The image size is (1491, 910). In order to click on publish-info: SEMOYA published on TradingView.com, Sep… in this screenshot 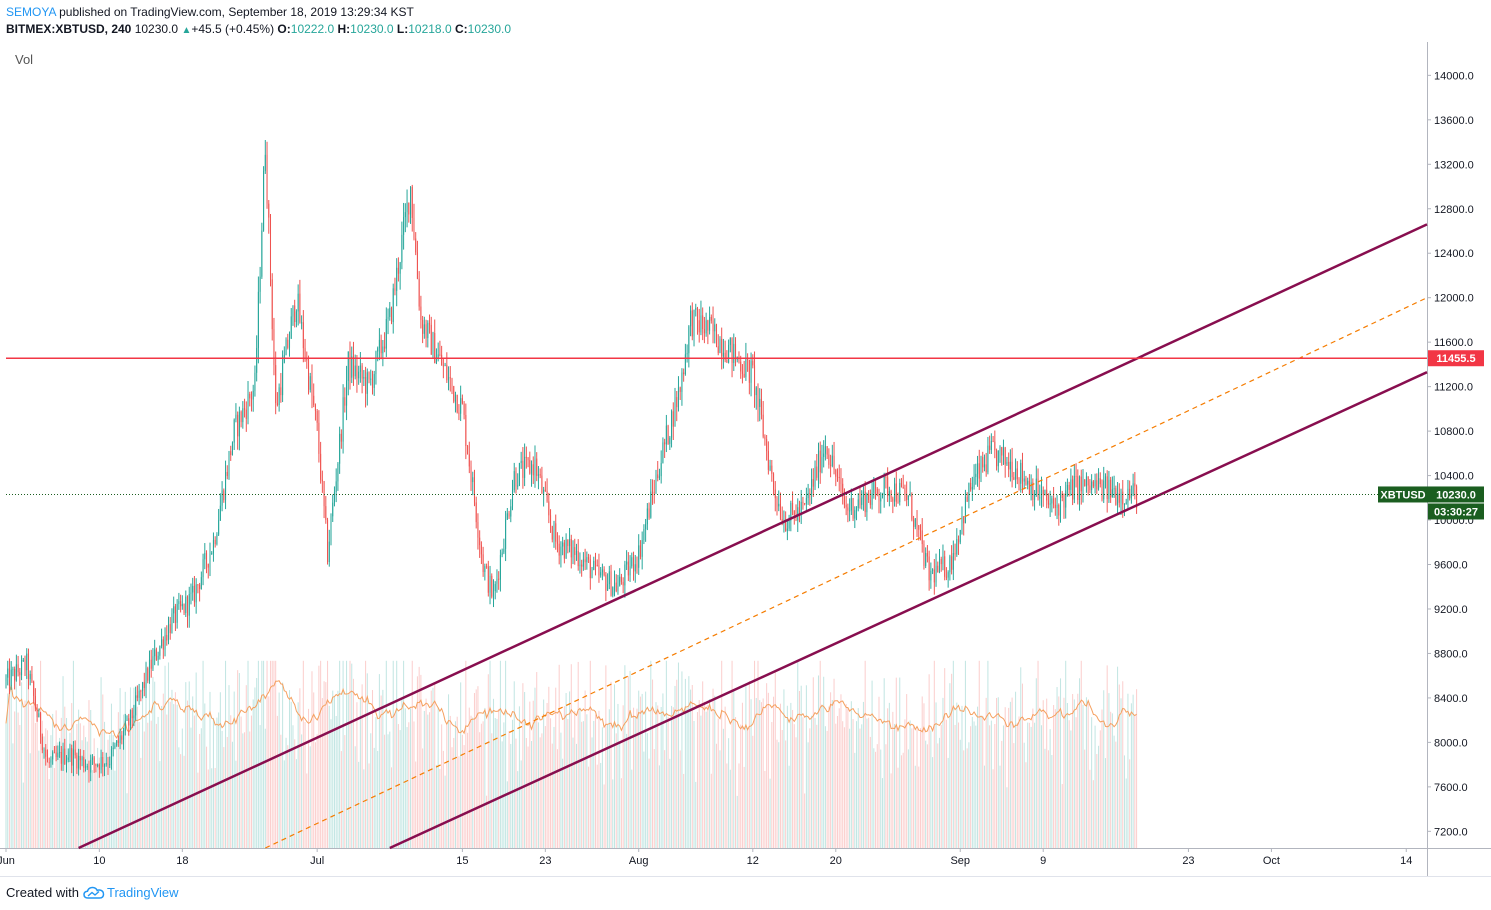, I will do `click(210, 12)`.